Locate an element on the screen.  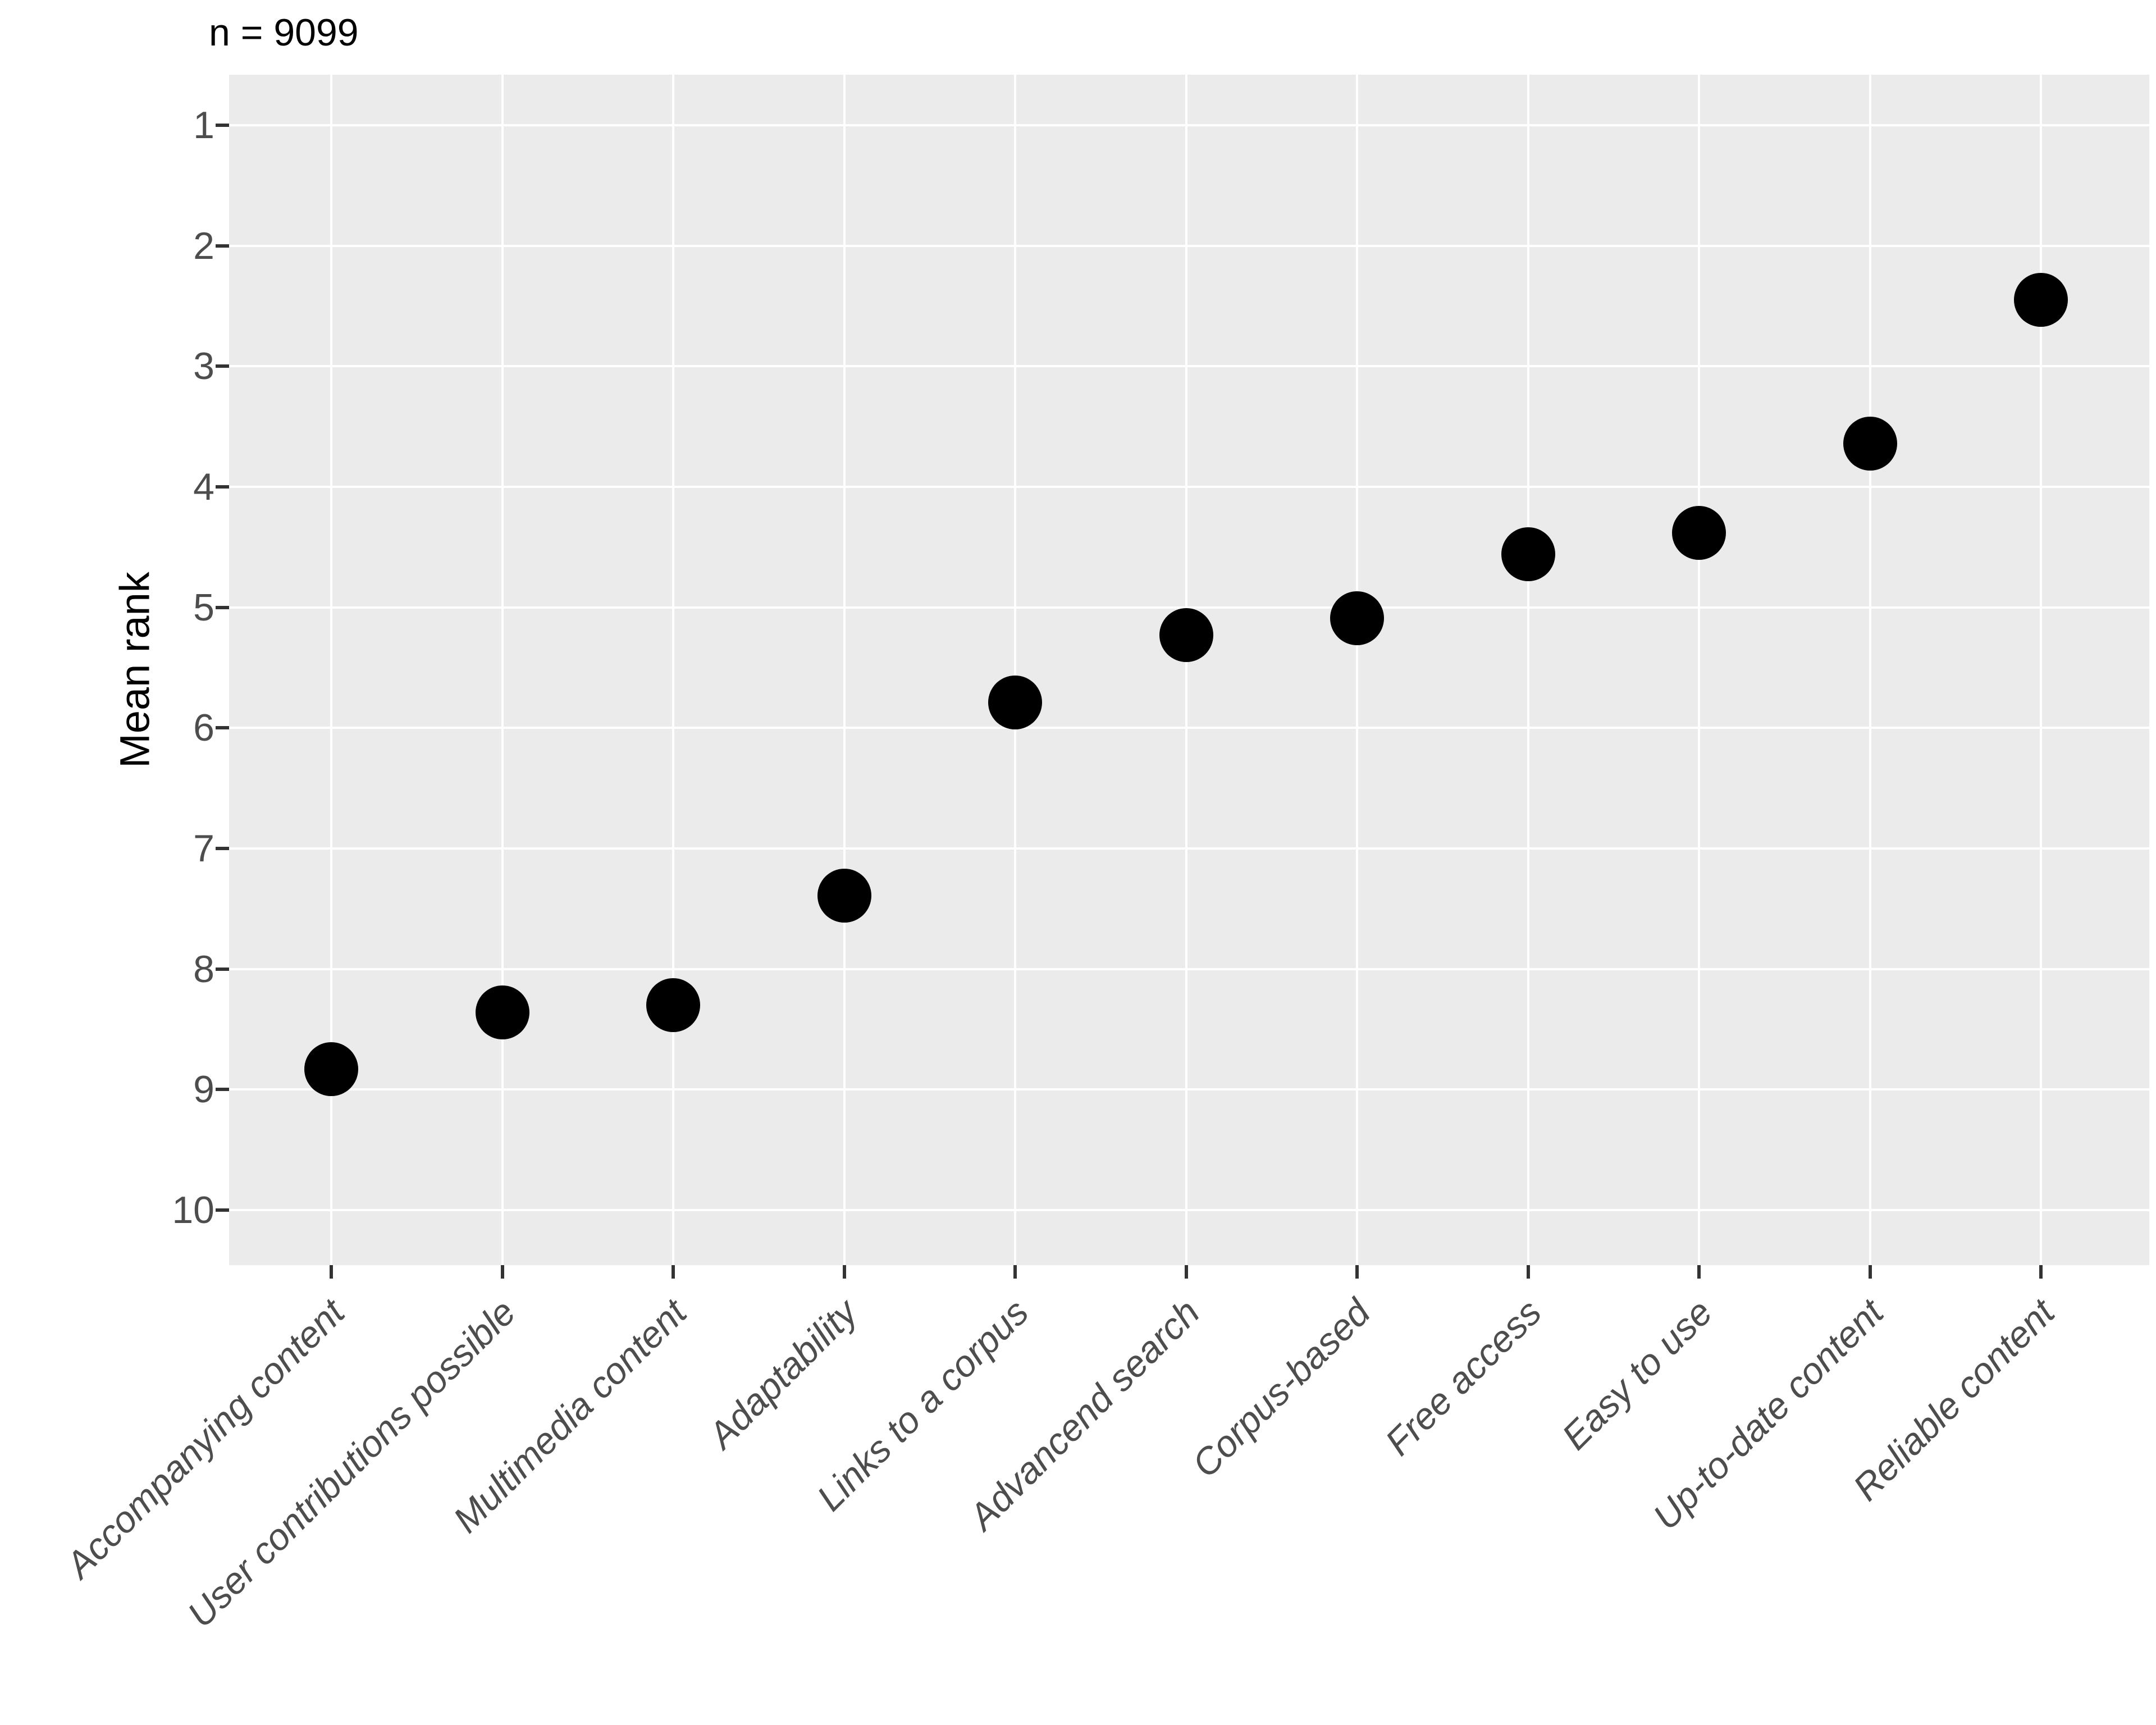
y-tick-label: 3 is located at coordinates (203, 366).